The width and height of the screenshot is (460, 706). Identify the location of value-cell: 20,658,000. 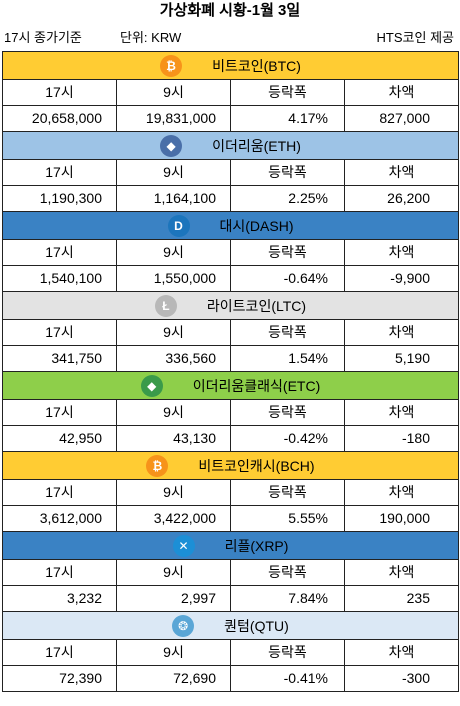
(60, 119).